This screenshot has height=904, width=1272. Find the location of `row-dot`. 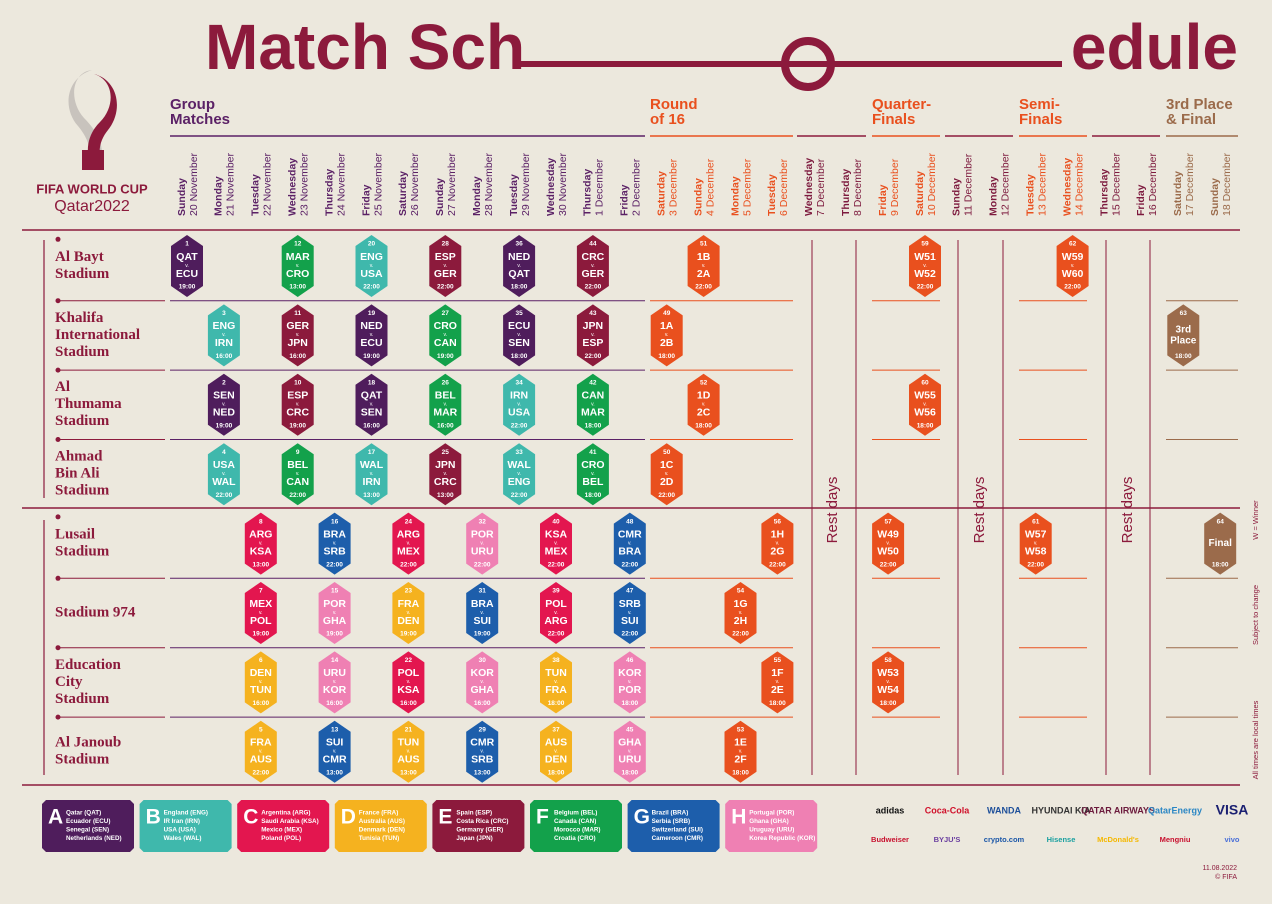

row-dot is located at coordinates (58, 239).